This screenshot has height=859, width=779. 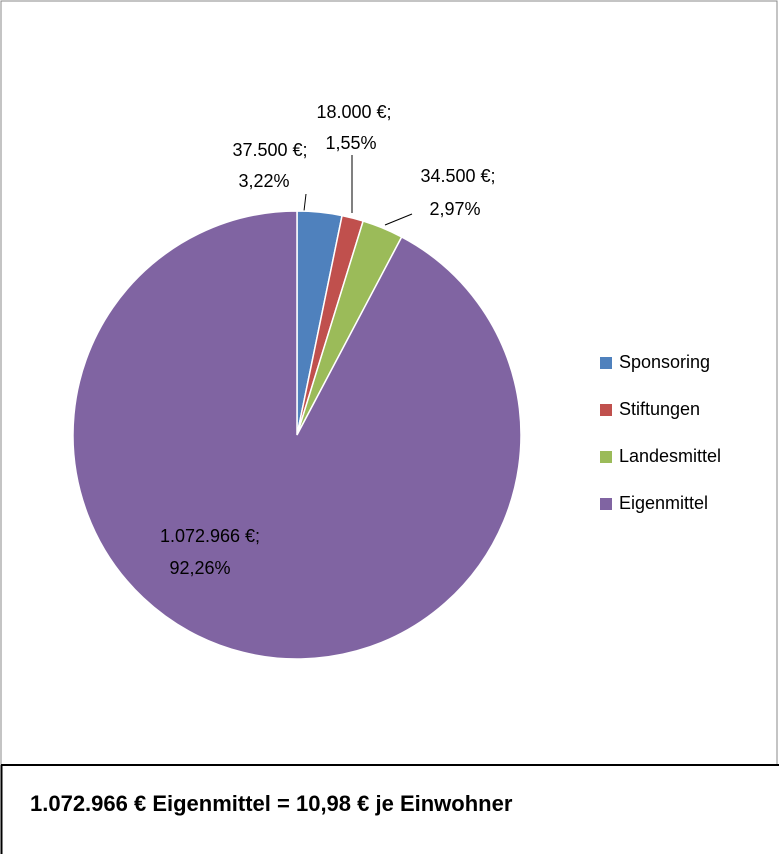 I want to click on data-label: 18.000 €;, so click(x=353, y=112).